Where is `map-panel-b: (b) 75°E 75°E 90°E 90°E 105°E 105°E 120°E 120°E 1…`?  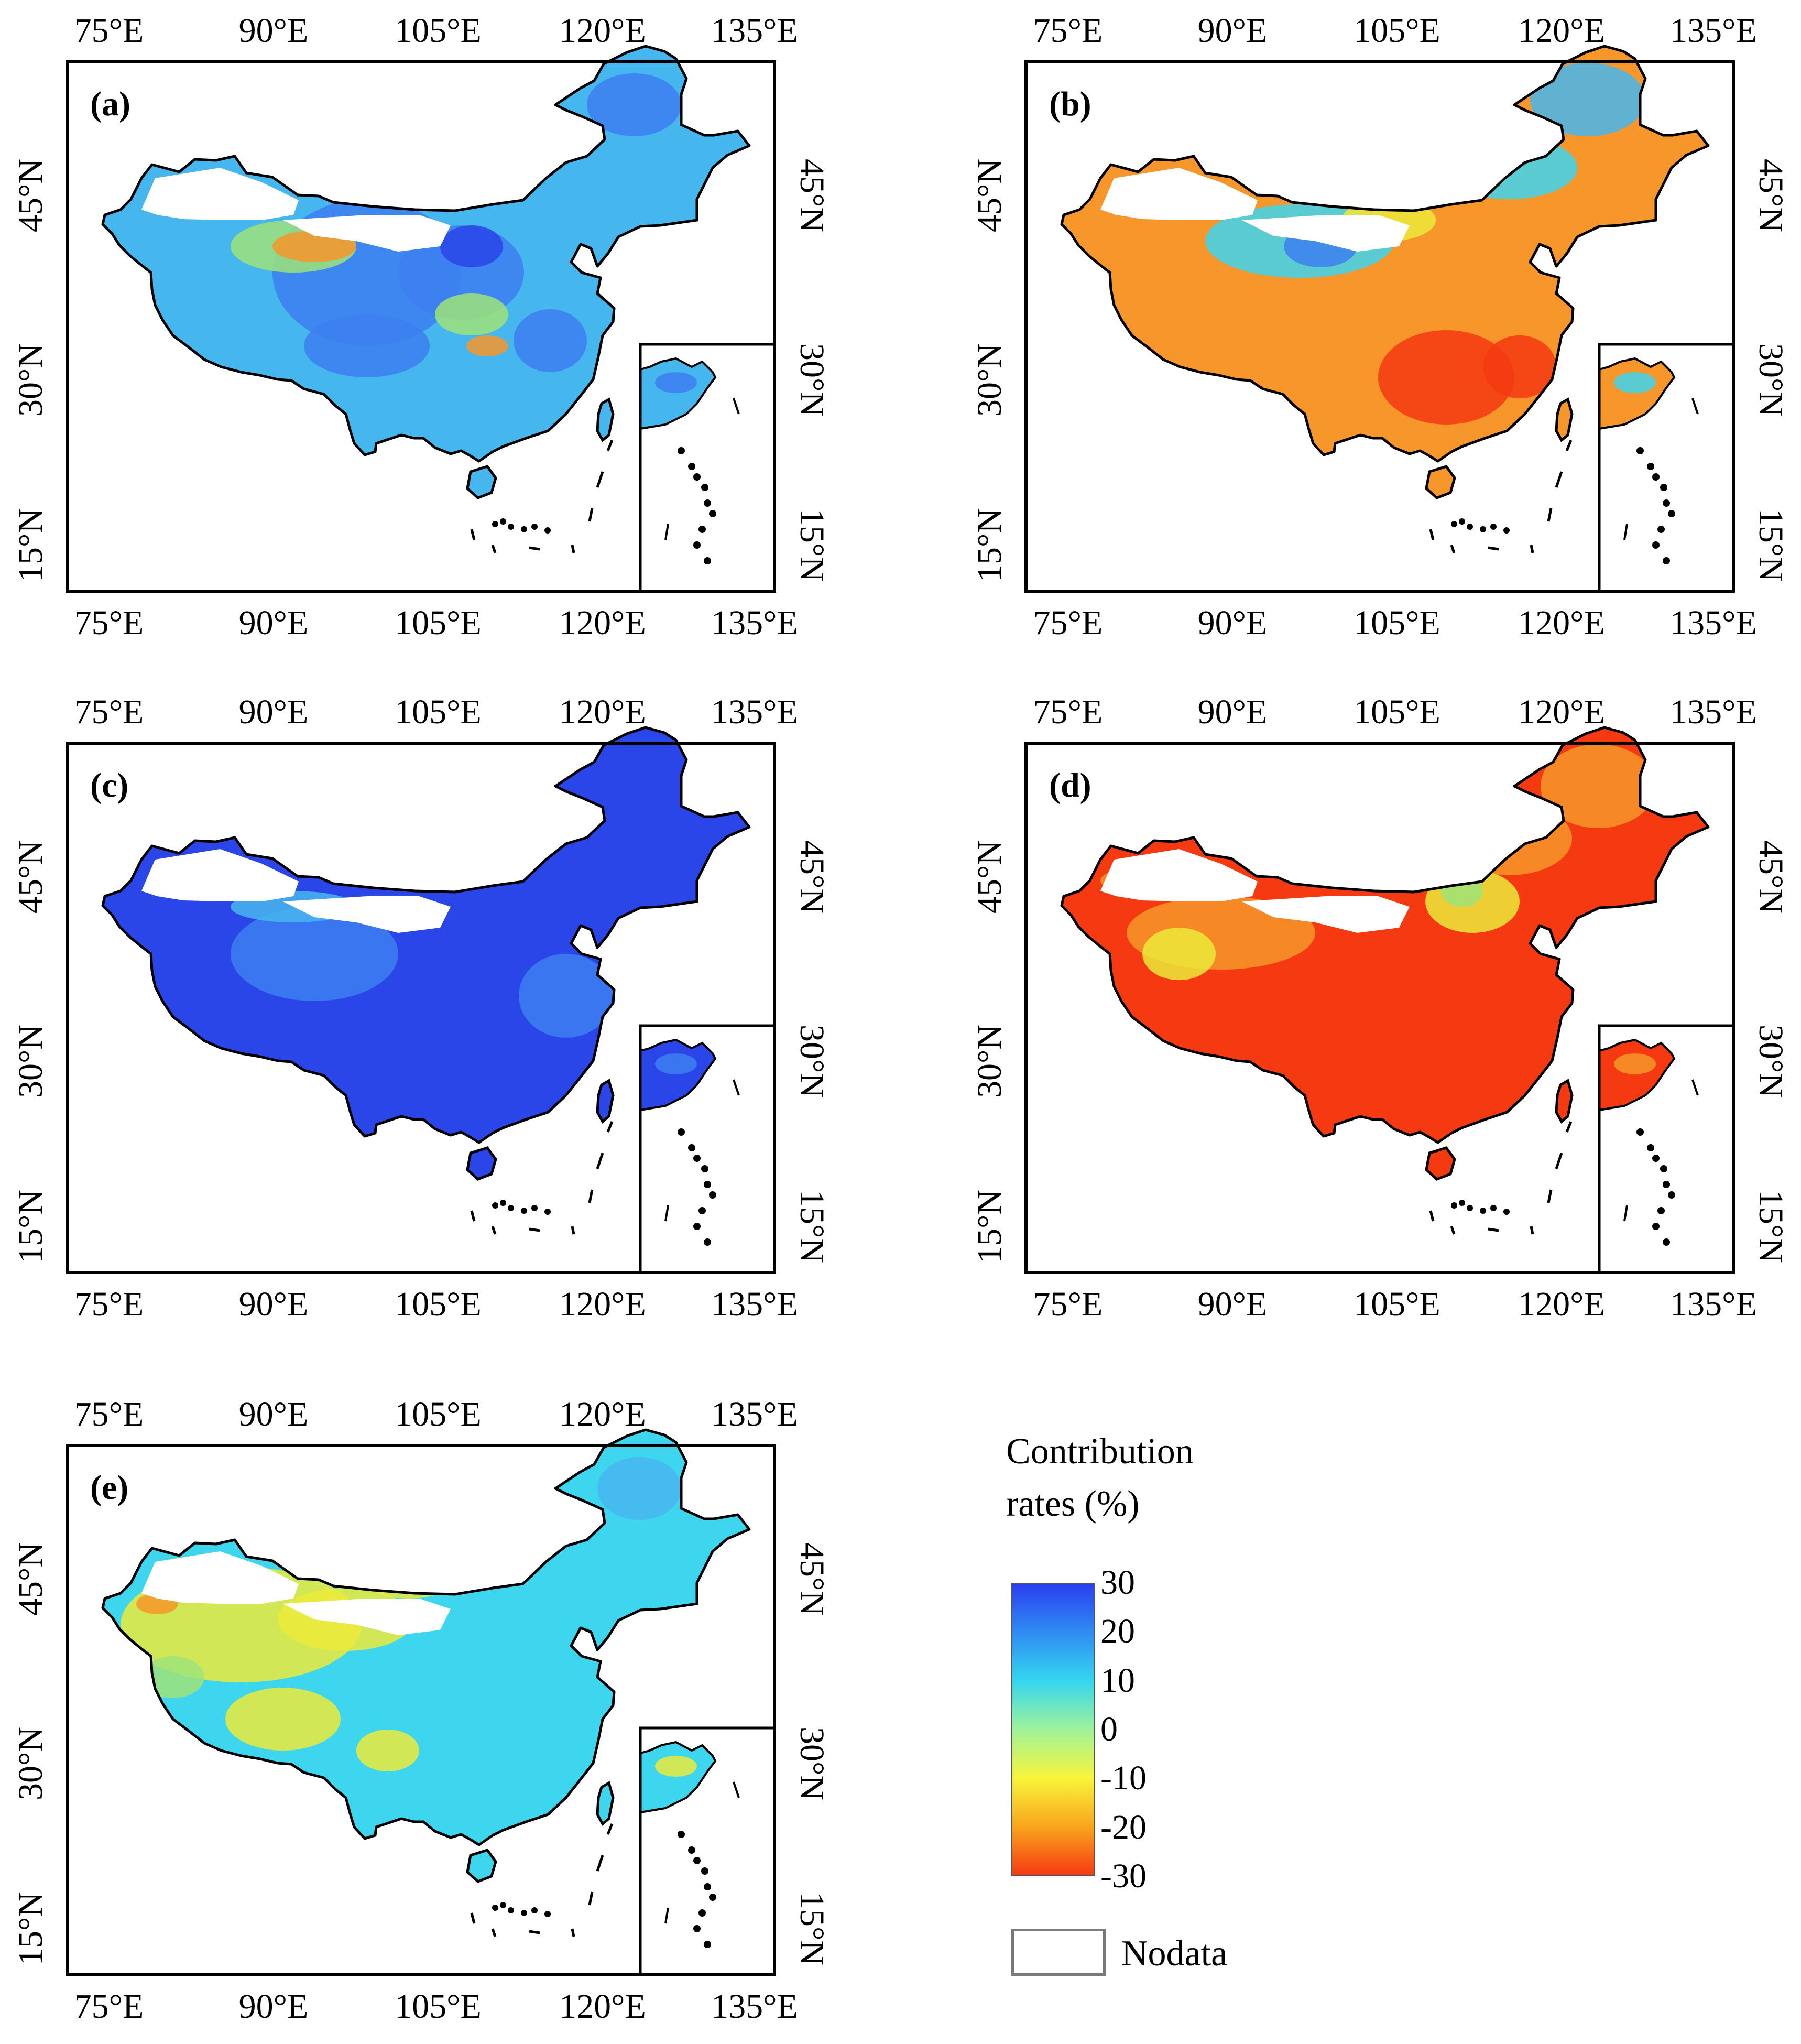
map-panel-b: (b) 75°E 75°E 90°E 90°E 105°E 105°E 120°E 120°E 1… is located at coordinates (1374, 330).